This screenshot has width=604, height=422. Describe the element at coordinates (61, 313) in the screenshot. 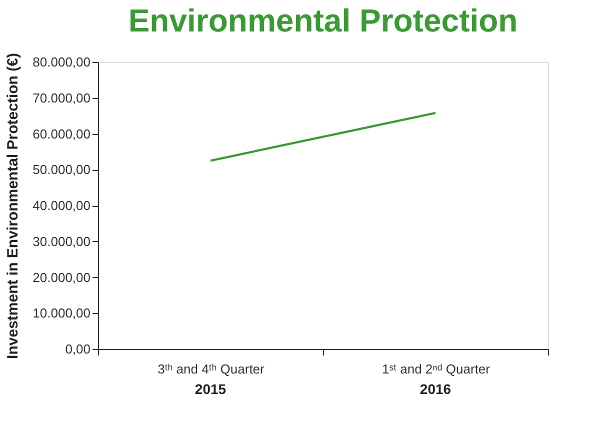

I see `y-tick-label: 10.000,00` at that location.